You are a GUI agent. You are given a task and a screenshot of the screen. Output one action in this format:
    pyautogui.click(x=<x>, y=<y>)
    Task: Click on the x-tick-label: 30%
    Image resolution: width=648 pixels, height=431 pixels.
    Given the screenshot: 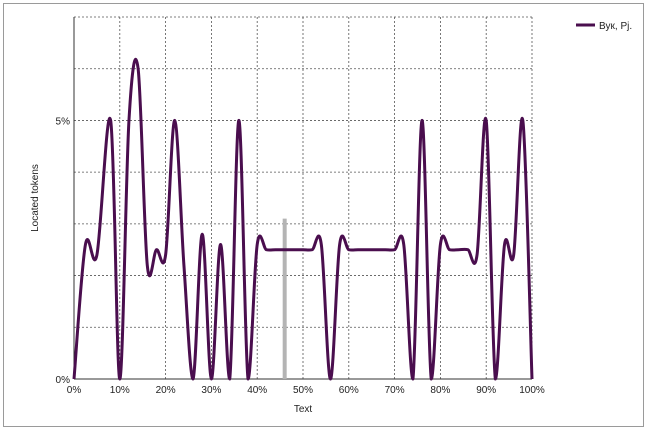 What is the action you would take?
    pyautogui.click(x=211, y=390)
    